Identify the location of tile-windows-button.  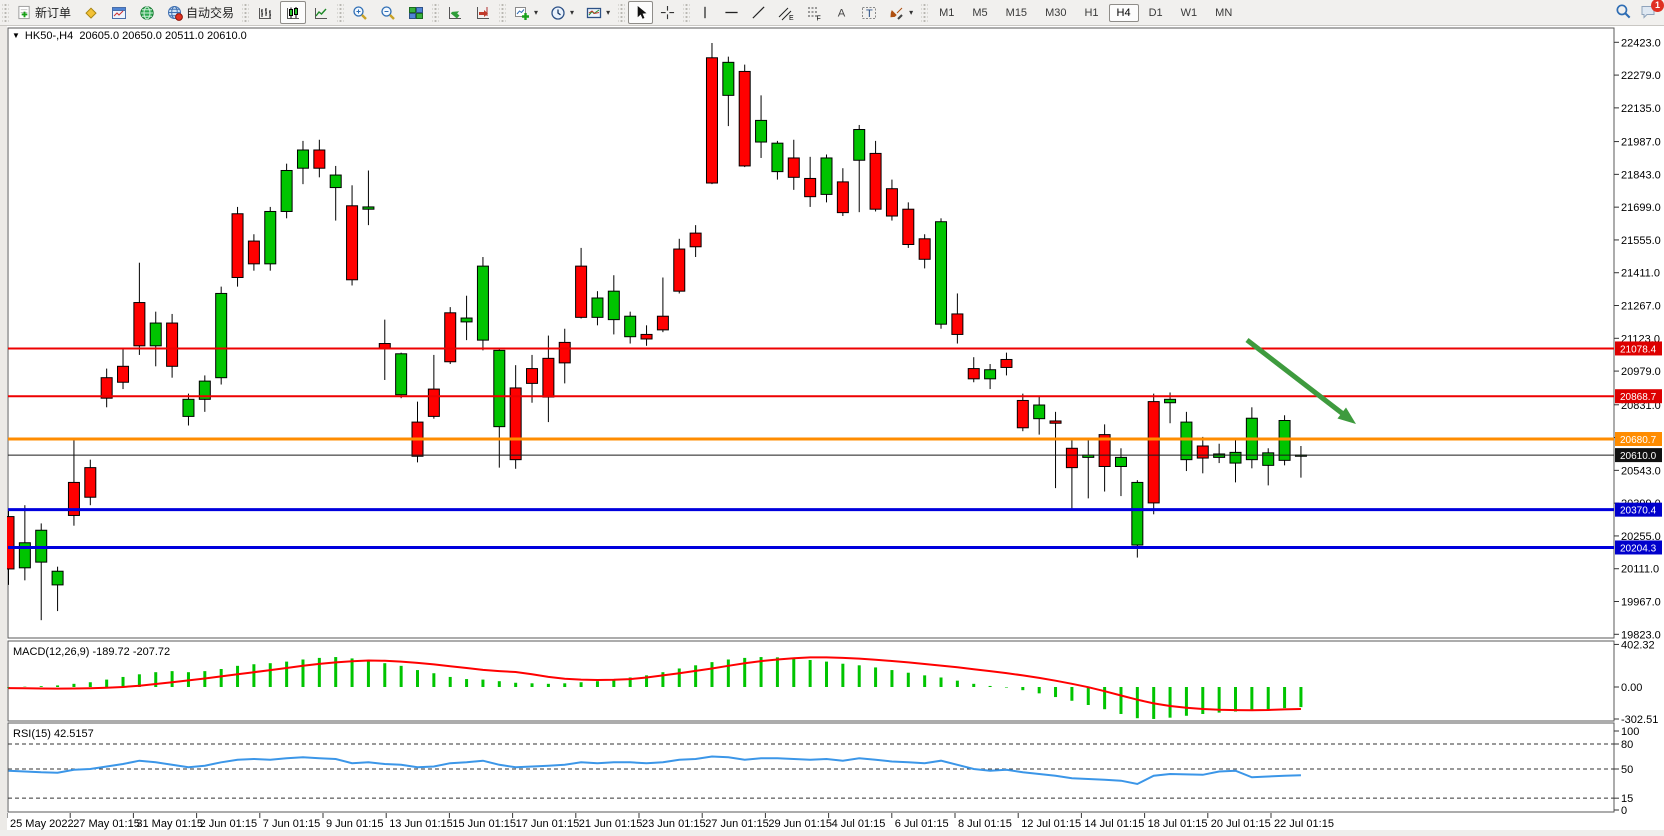
(416, 12).